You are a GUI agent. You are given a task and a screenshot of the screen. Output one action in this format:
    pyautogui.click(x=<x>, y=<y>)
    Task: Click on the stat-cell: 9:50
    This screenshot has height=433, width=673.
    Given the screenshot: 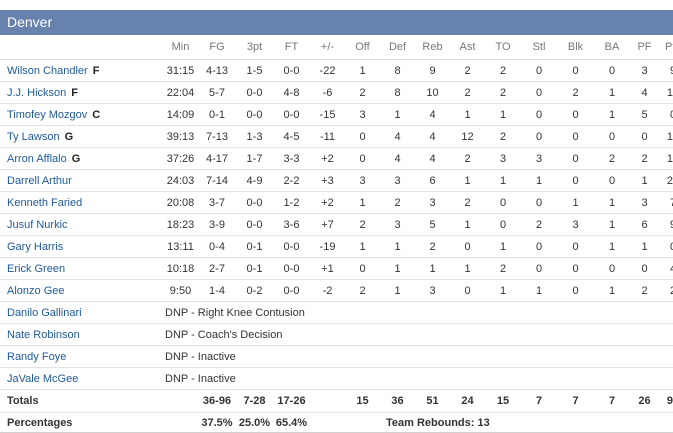 What is the action you would take?
    pyautogui.click(x=180, y=290)
    